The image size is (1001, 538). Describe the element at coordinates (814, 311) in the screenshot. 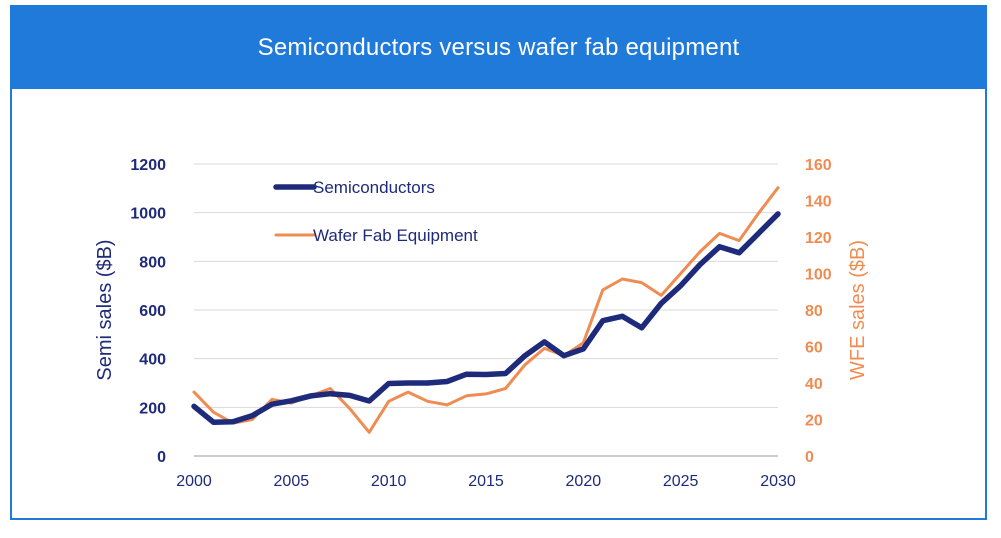

I see `y2-tick-label: 80` at that location.